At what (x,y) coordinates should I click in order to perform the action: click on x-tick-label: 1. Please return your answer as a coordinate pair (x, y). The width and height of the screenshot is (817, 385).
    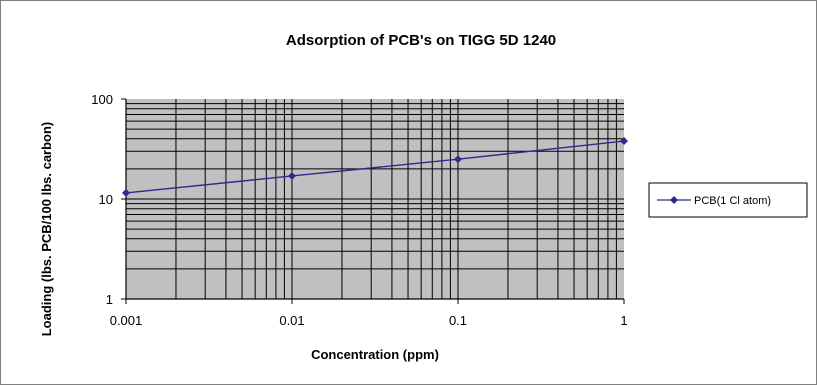
    Looking at the image, I should click on (623, 320).